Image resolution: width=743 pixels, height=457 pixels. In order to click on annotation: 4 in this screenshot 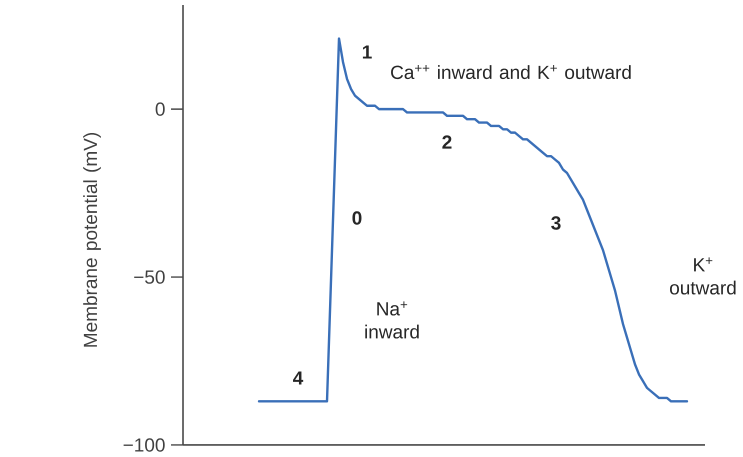, I will do `click(298, 378)`.